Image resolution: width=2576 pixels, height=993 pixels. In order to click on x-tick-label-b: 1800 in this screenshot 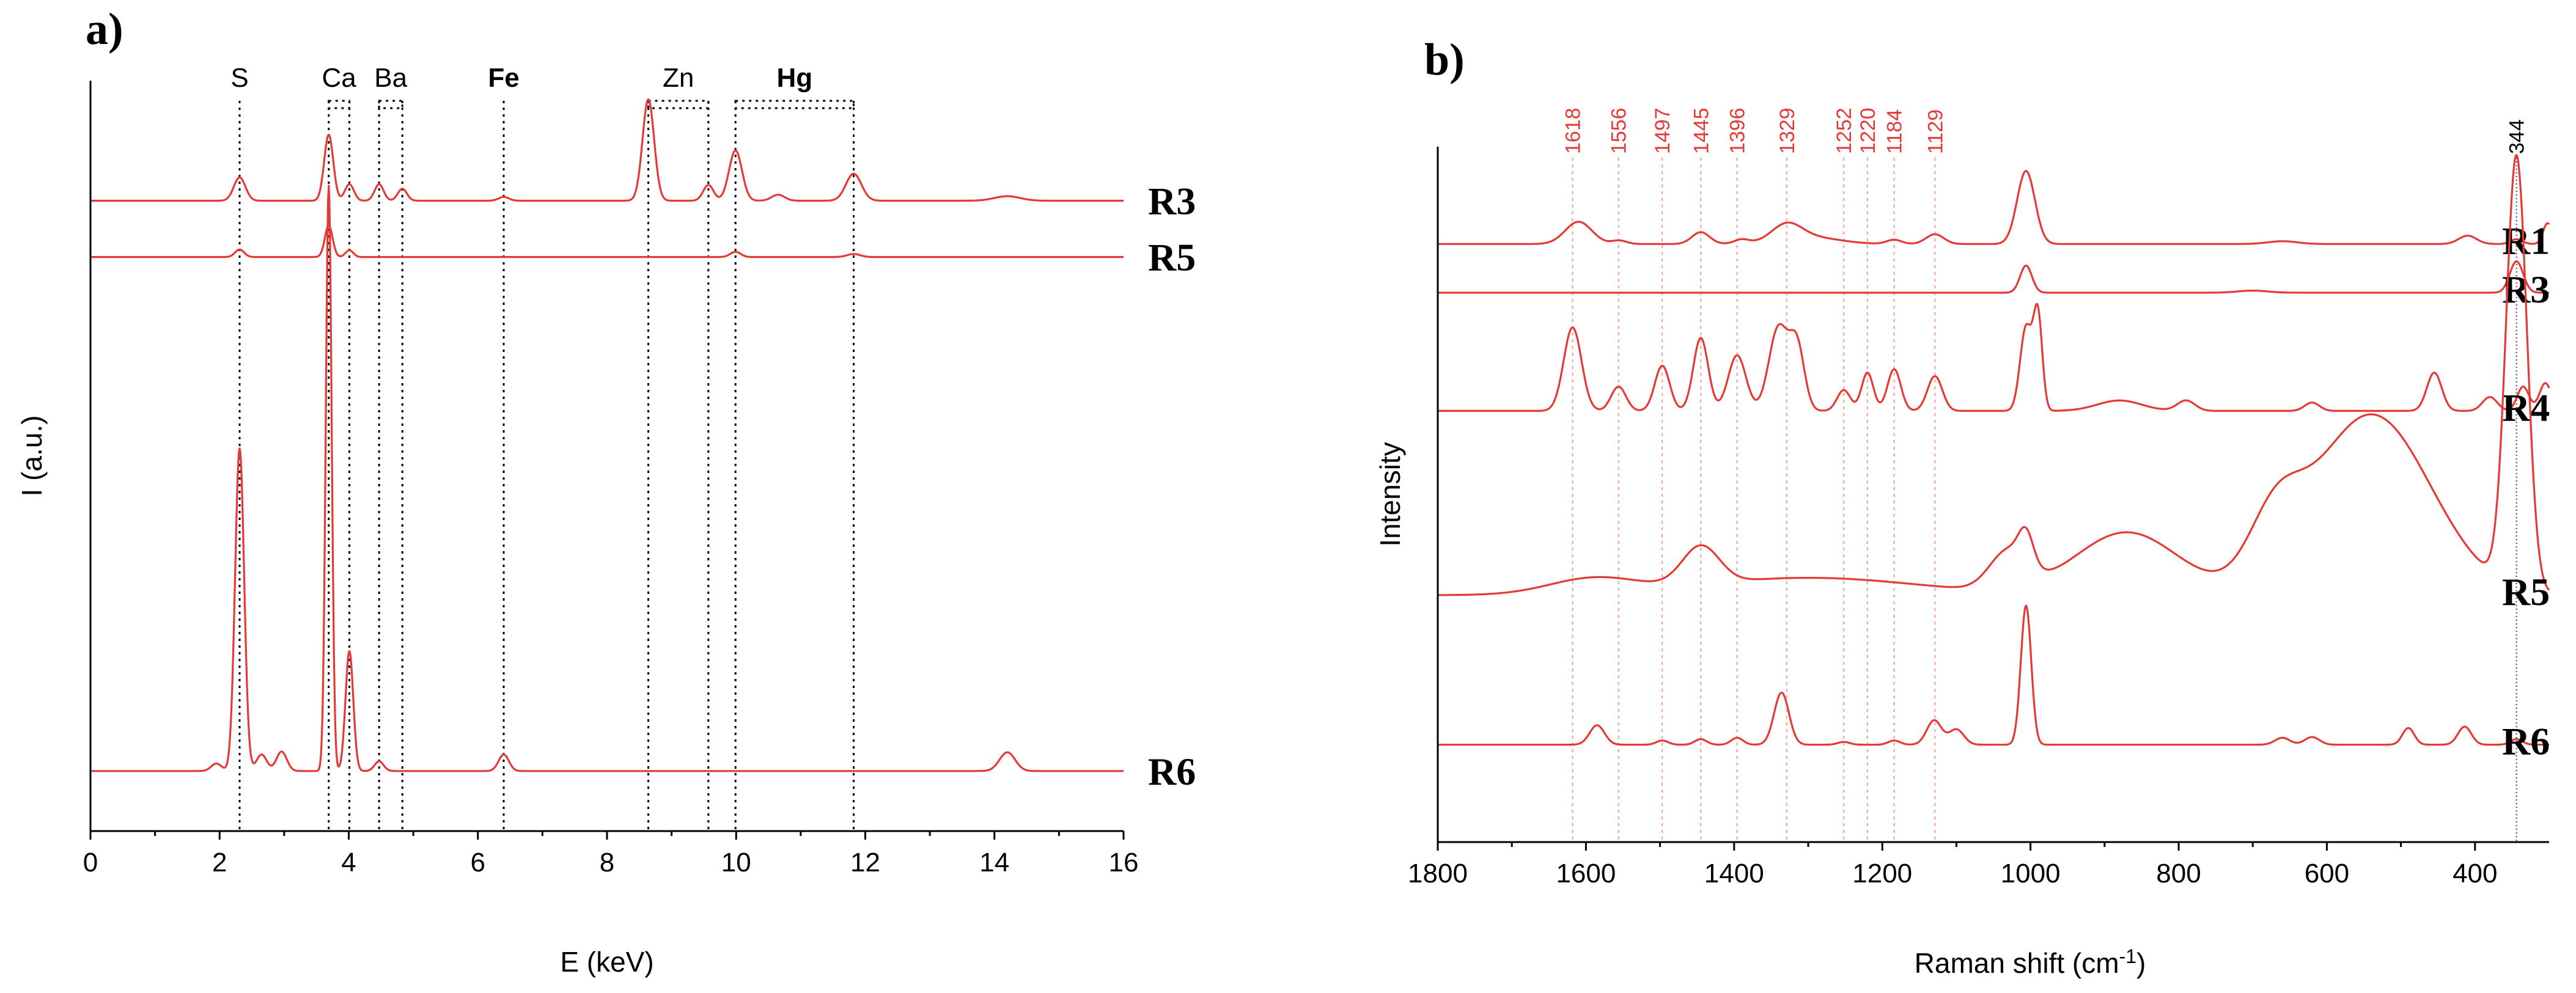, I will do `click(1438, 874)`.